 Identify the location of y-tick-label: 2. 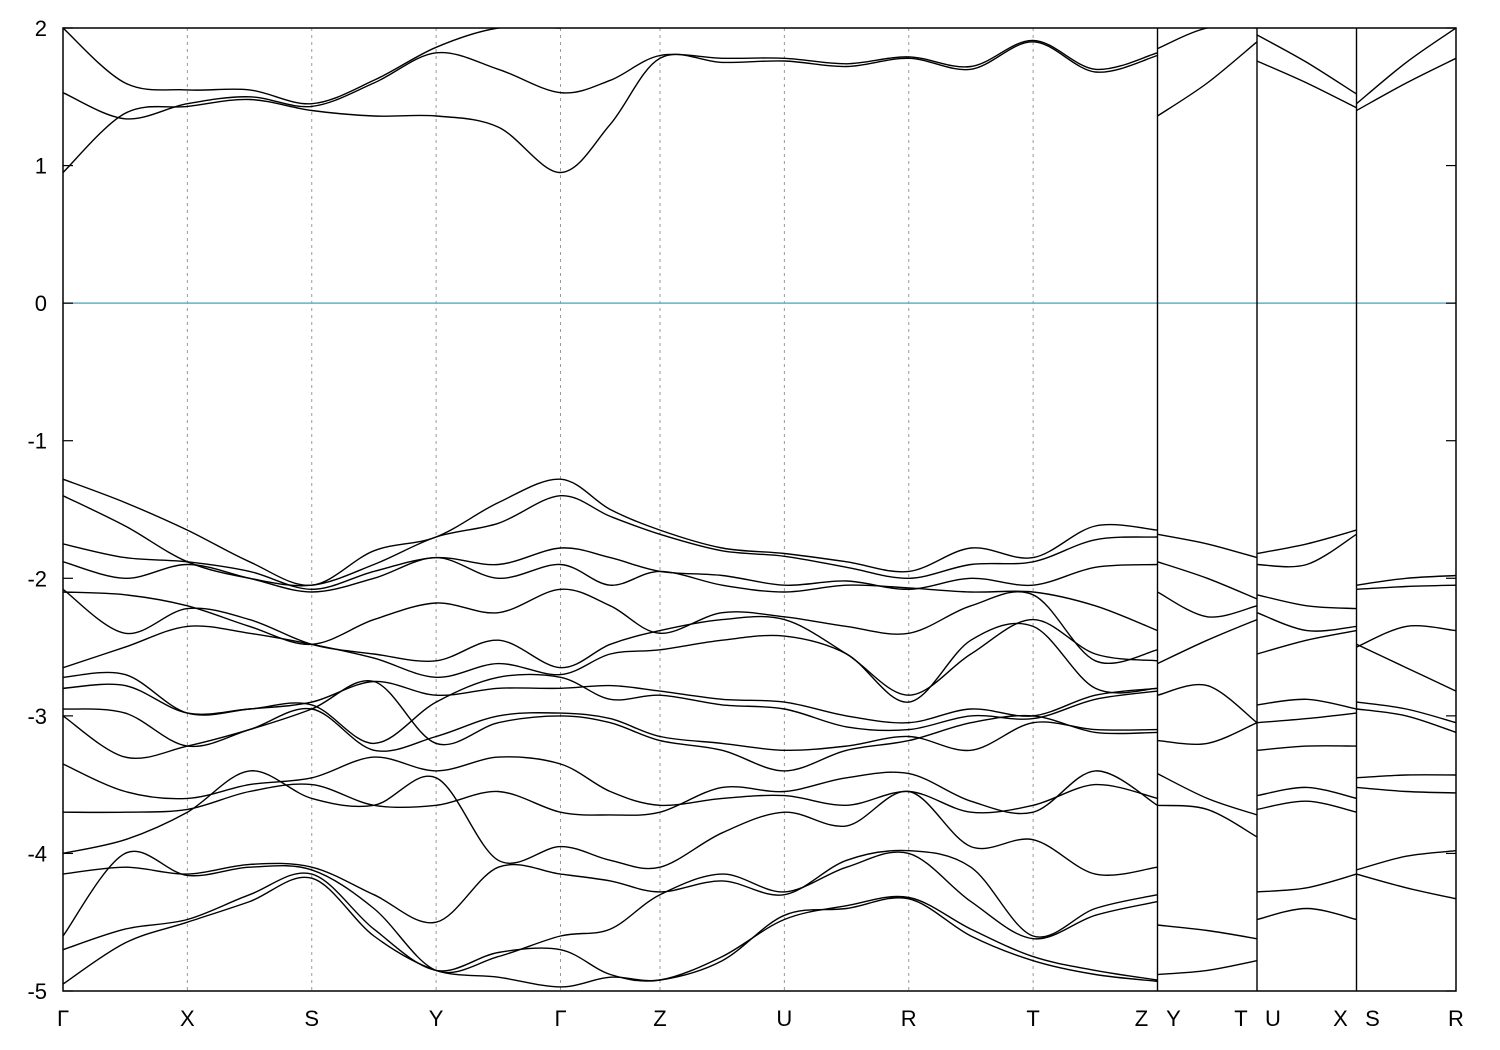
(41, 28).